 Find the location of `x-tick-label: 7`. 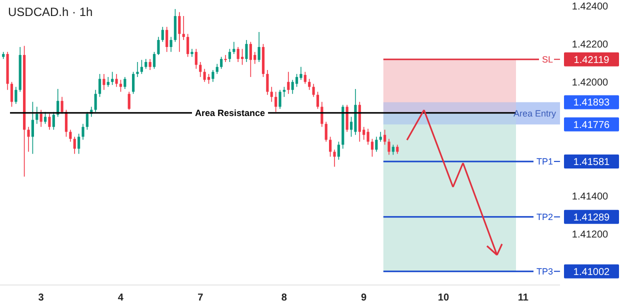

x-tick-label: 7 is located at coordinates (201, 298).